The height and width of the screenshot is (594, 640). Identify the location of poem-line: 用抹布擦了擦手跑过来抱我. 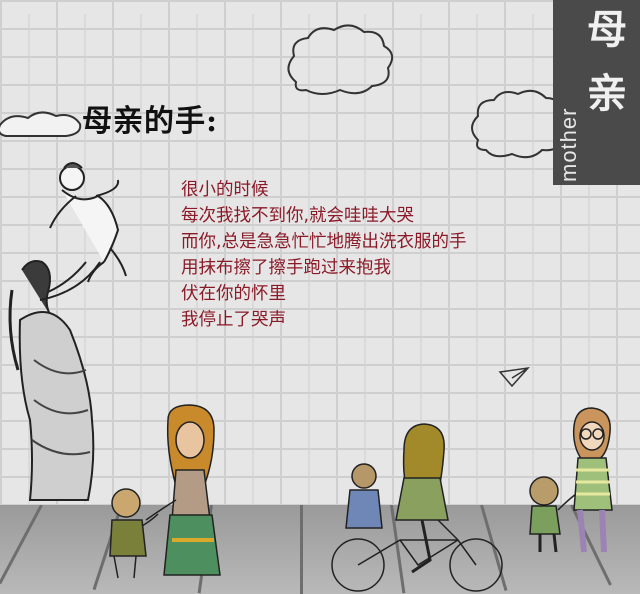
(286, 268).